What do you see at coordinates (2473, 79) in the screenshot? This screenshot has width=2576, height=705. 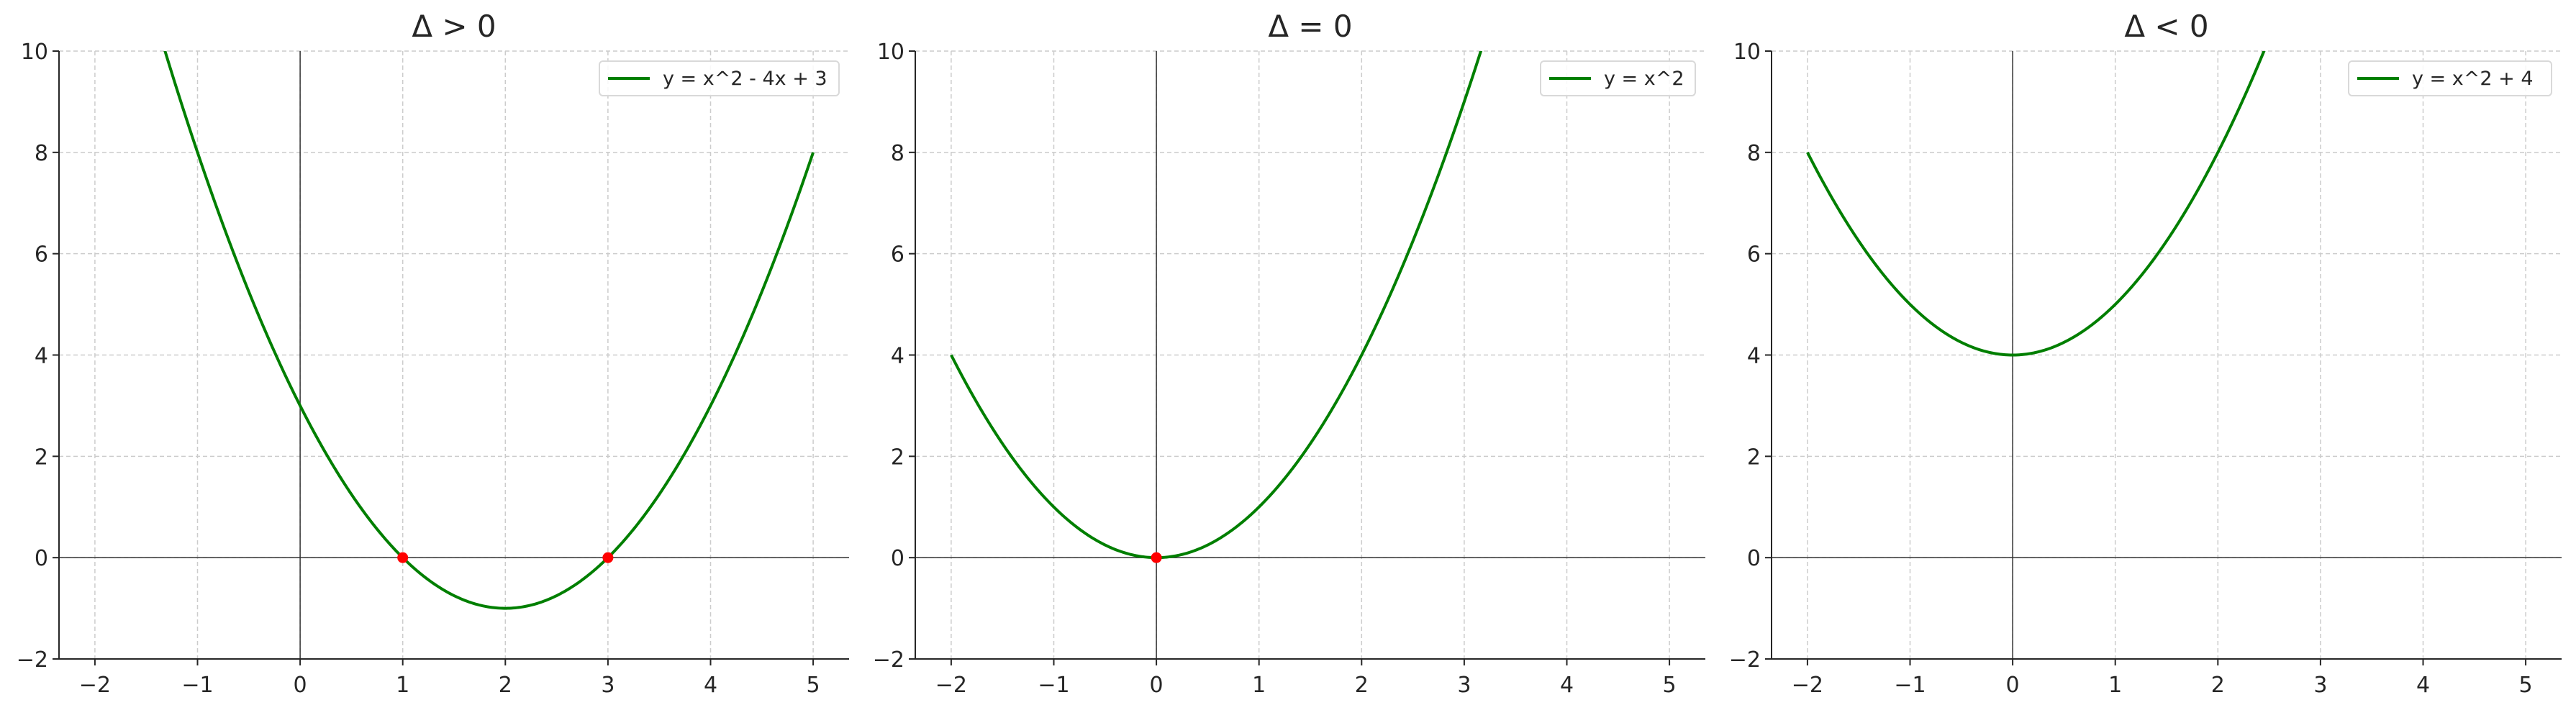 I see `legend-label: y = x^2 + 4` at bounding box center [2473, 79].